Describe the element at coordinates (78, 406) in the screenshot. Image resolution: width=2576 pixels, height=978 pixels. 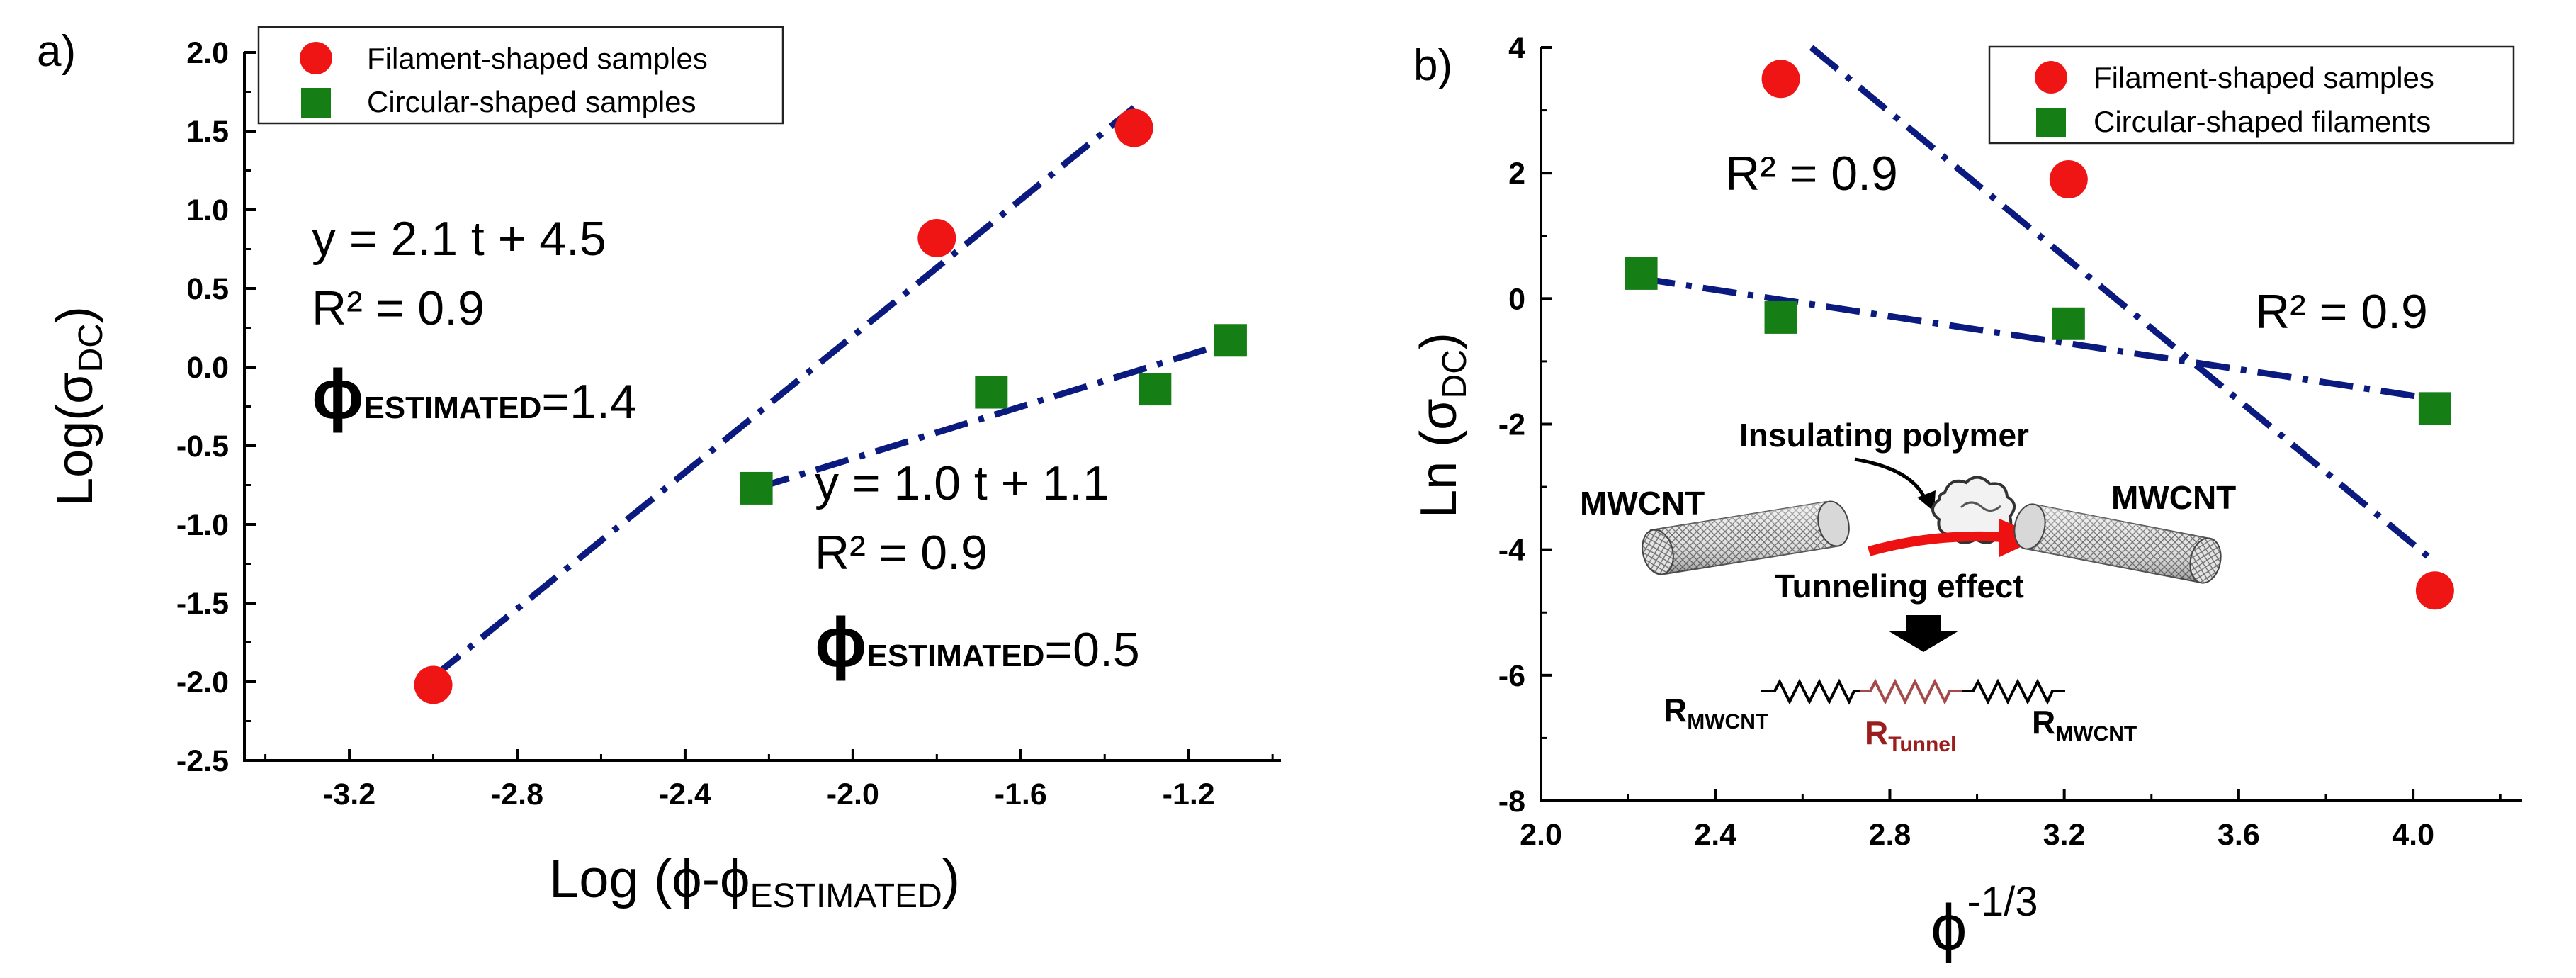
I see `a-y-axis-title: Log(σDC)` at that location.